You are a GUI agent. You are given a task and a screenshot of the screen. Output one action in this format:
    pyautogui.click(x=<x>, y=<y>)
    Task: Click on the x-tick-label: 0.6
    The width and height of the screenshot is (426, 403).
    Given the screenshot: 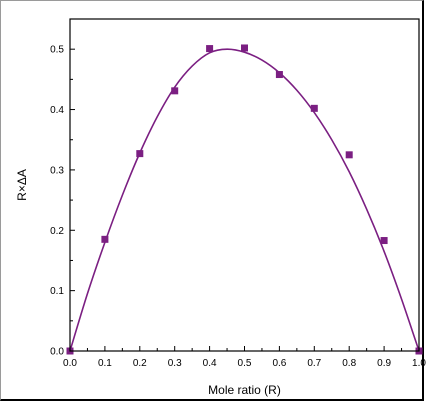 What is the action you would take?
    pyautogui.click(x=279, y=363)
    